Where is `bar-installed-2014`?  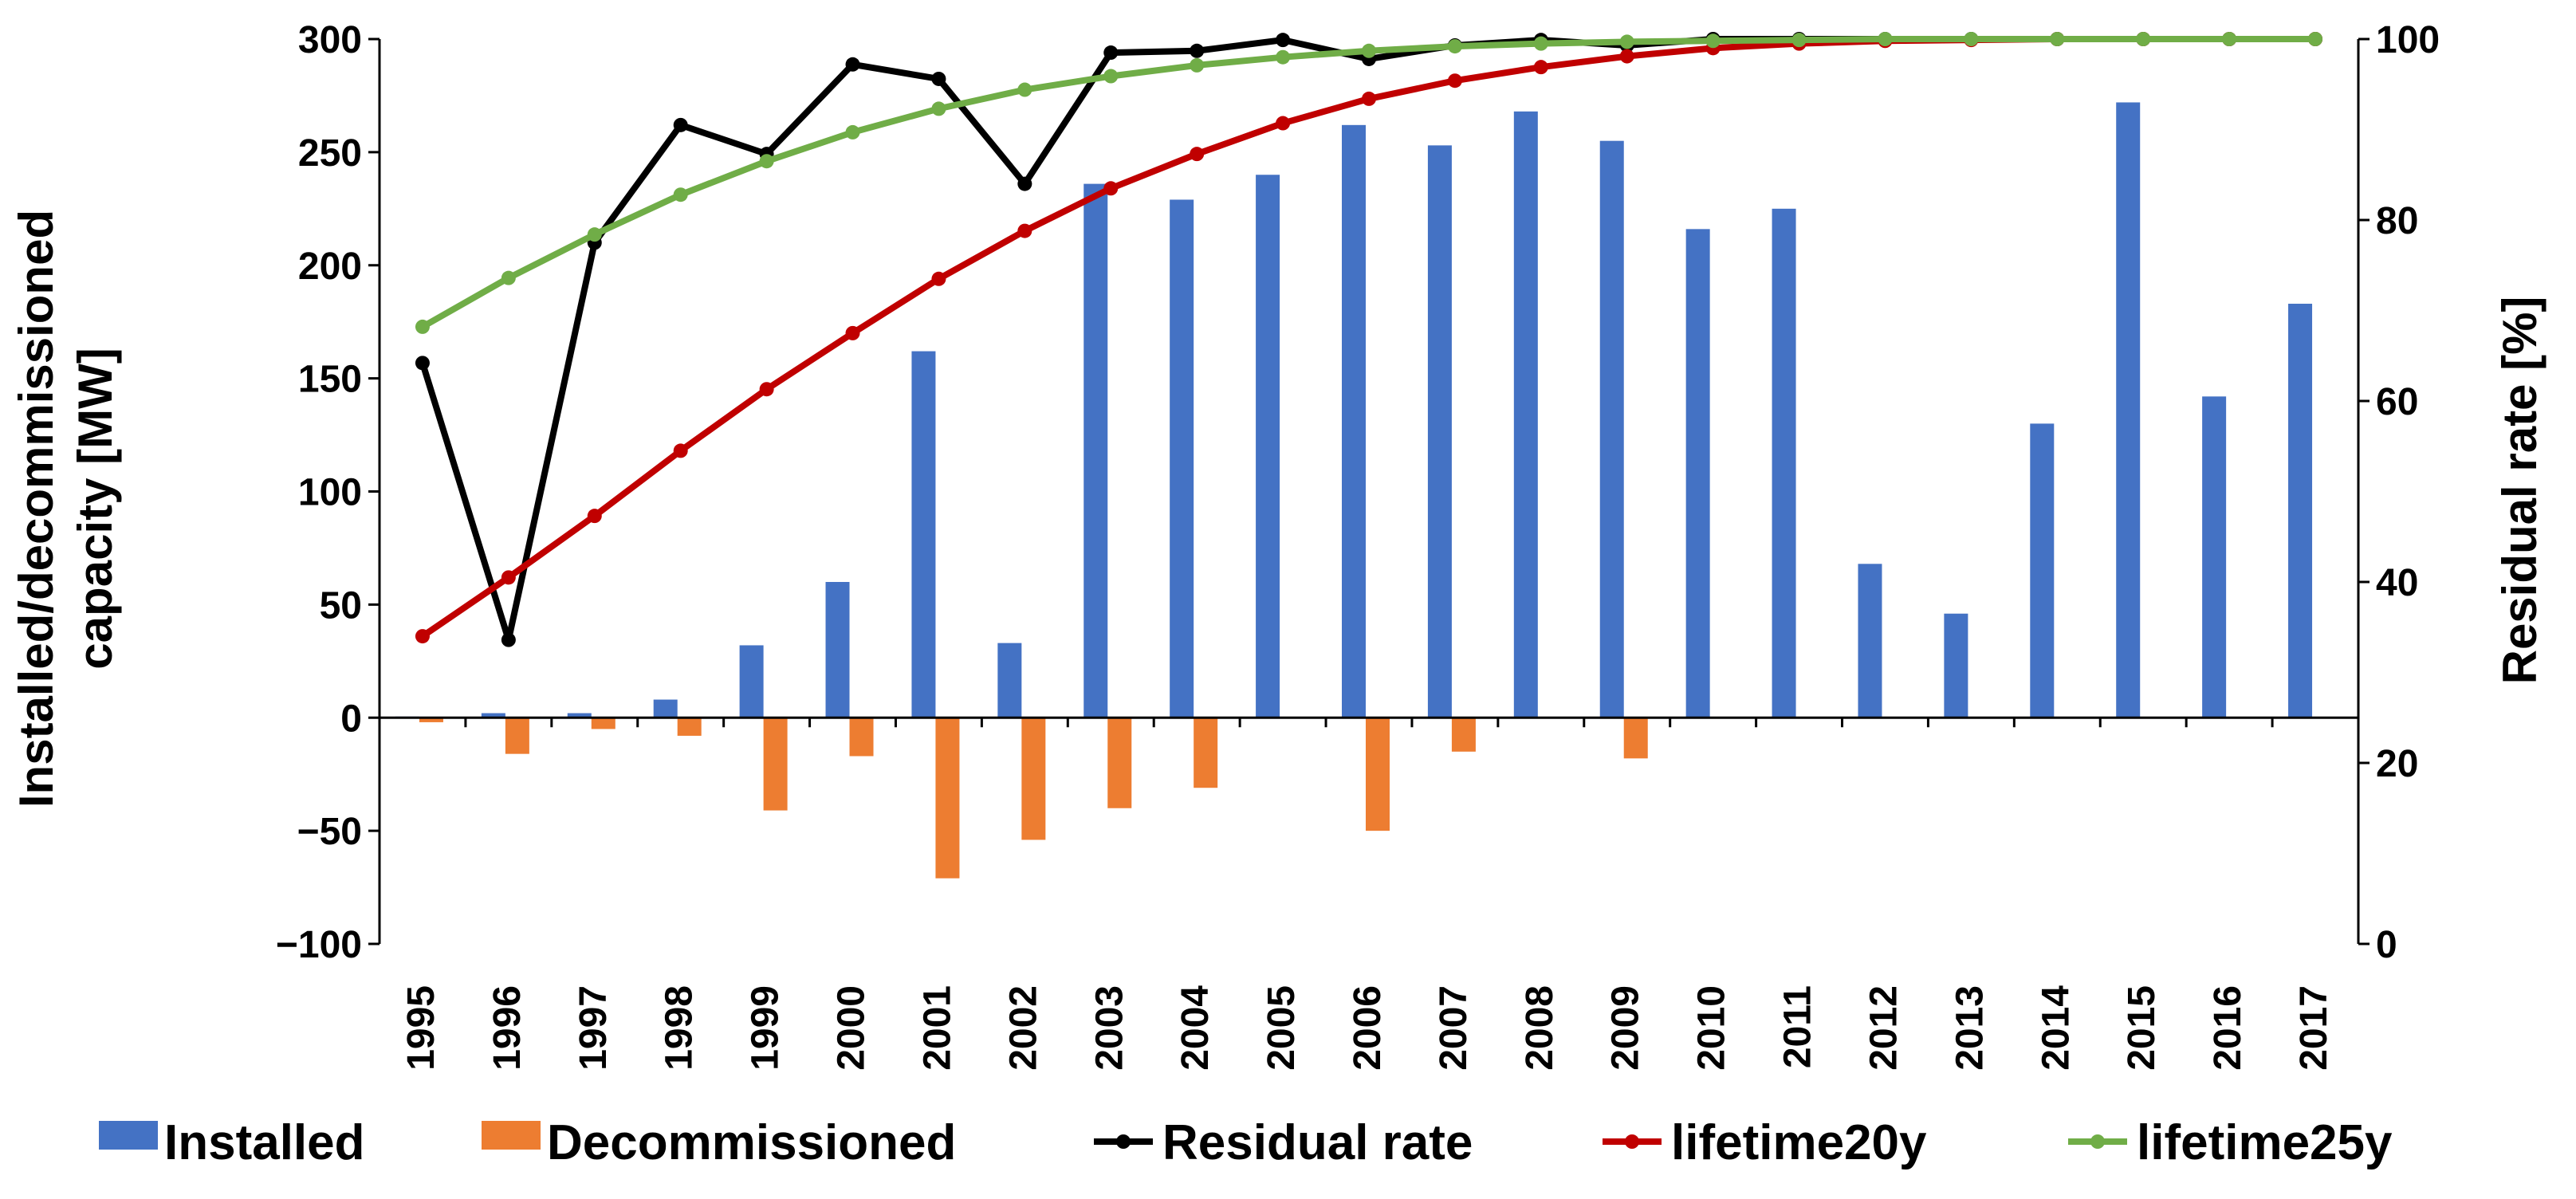 bar-installed-2014 is located at coordinates (2043, 570).